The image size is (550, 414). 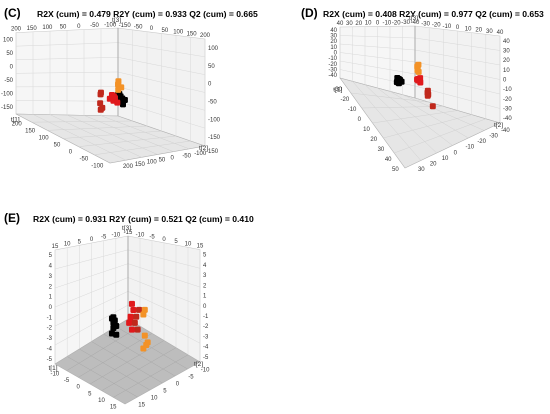 I want to click on t3-tick-label: 0, so click(x=51, y=308).